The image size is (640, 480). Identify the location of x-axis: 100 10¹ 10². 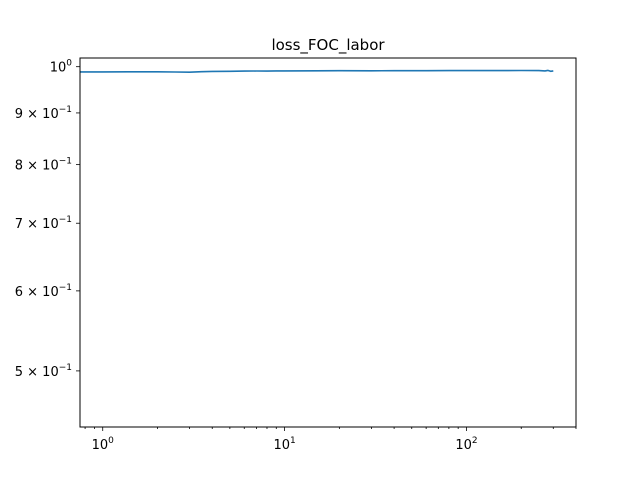
(330, 440).